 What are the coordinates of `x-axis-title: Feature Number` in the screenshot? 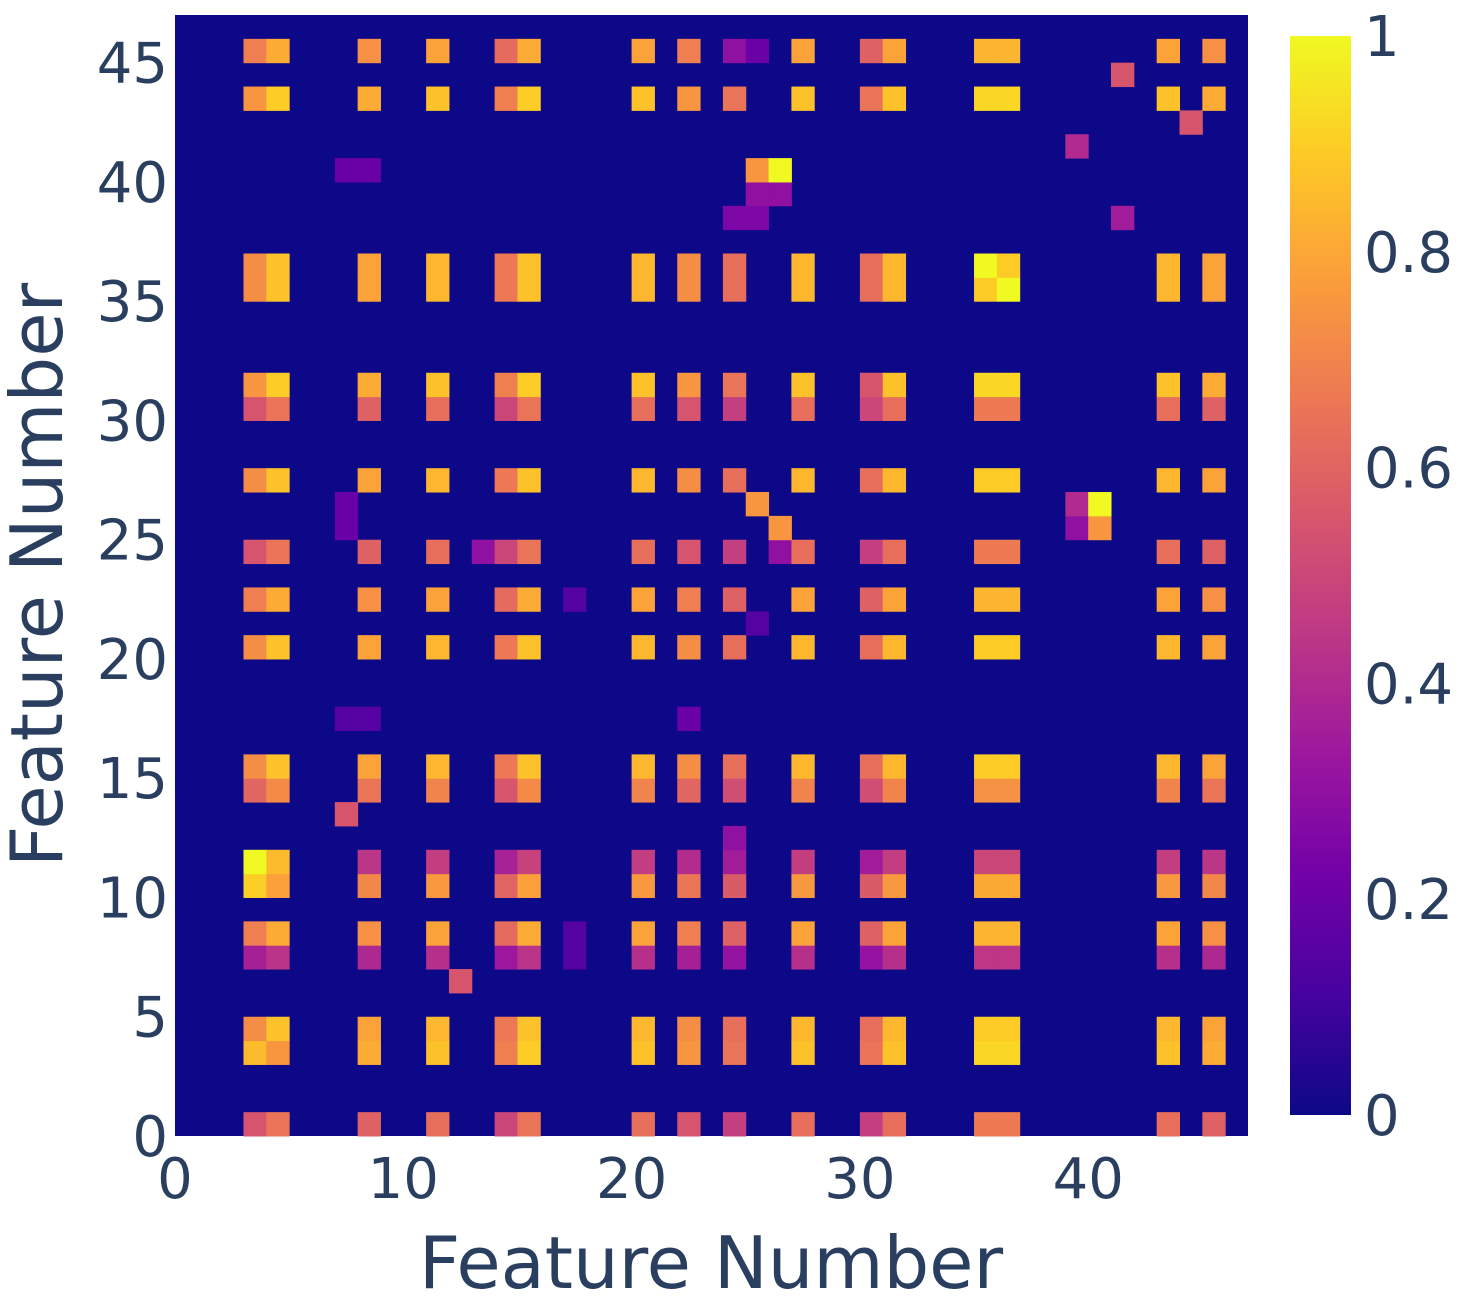 It's located at (711, 1259).